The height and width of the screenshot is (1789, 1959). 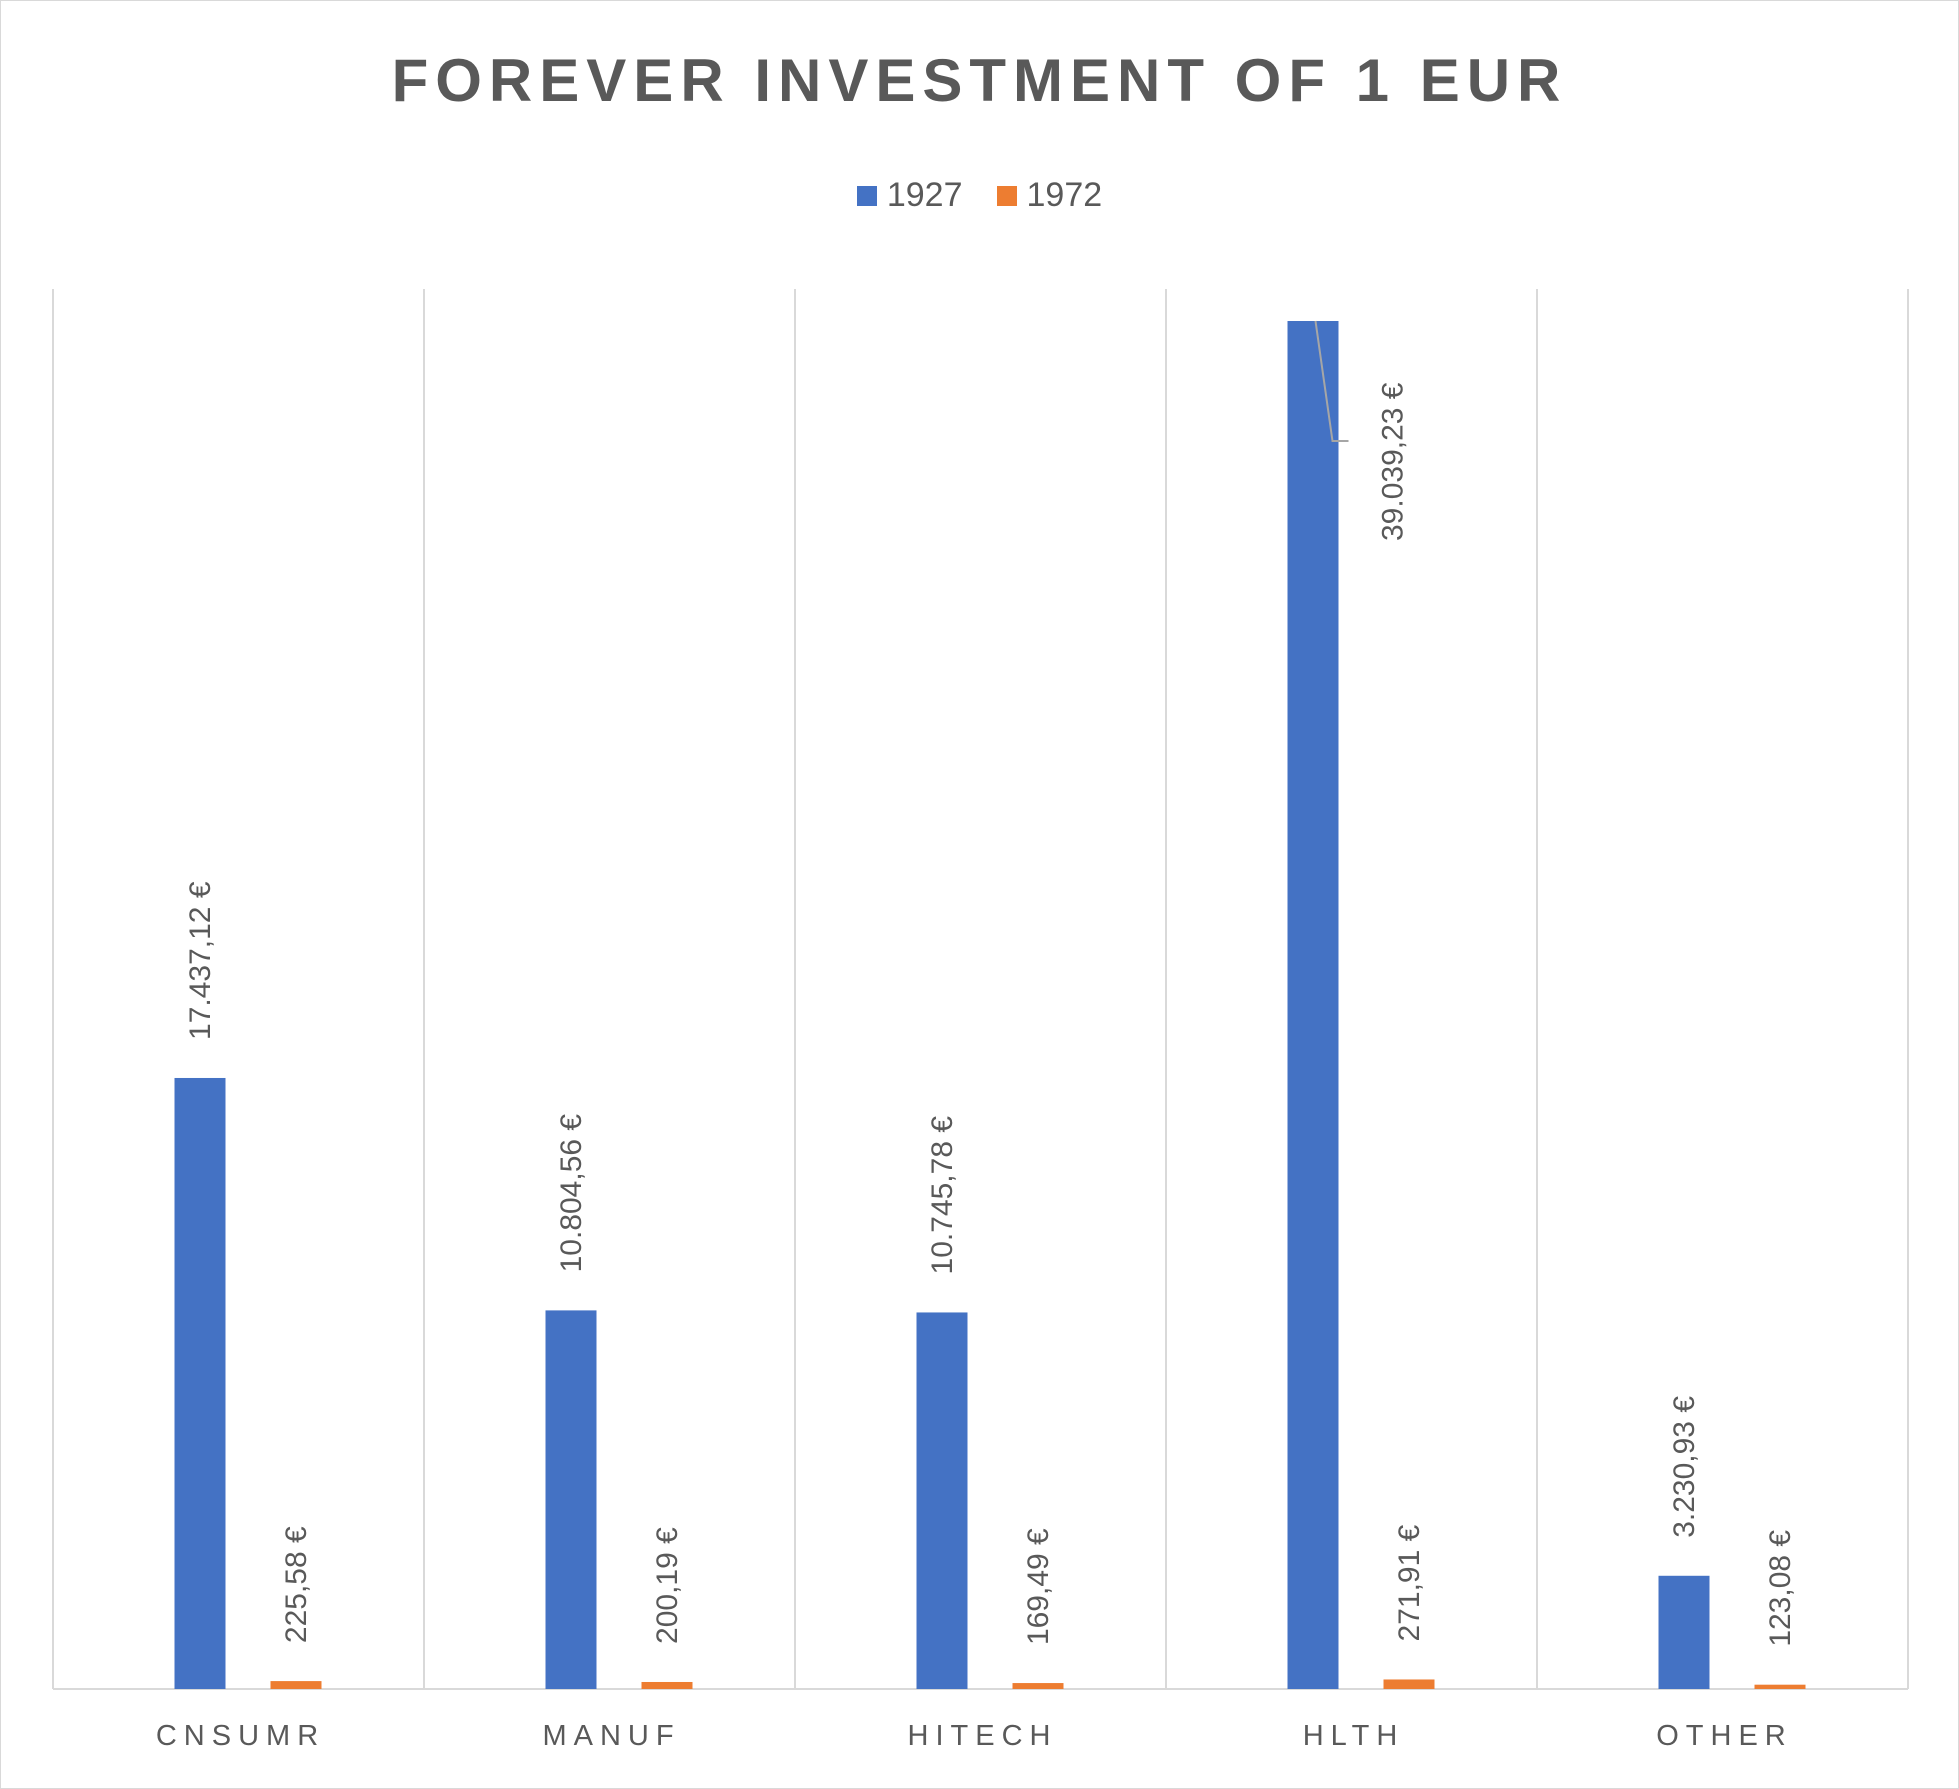 I want to click on data-label-1972-hitech: 169,49 €, so click(x=1038, y=1586).